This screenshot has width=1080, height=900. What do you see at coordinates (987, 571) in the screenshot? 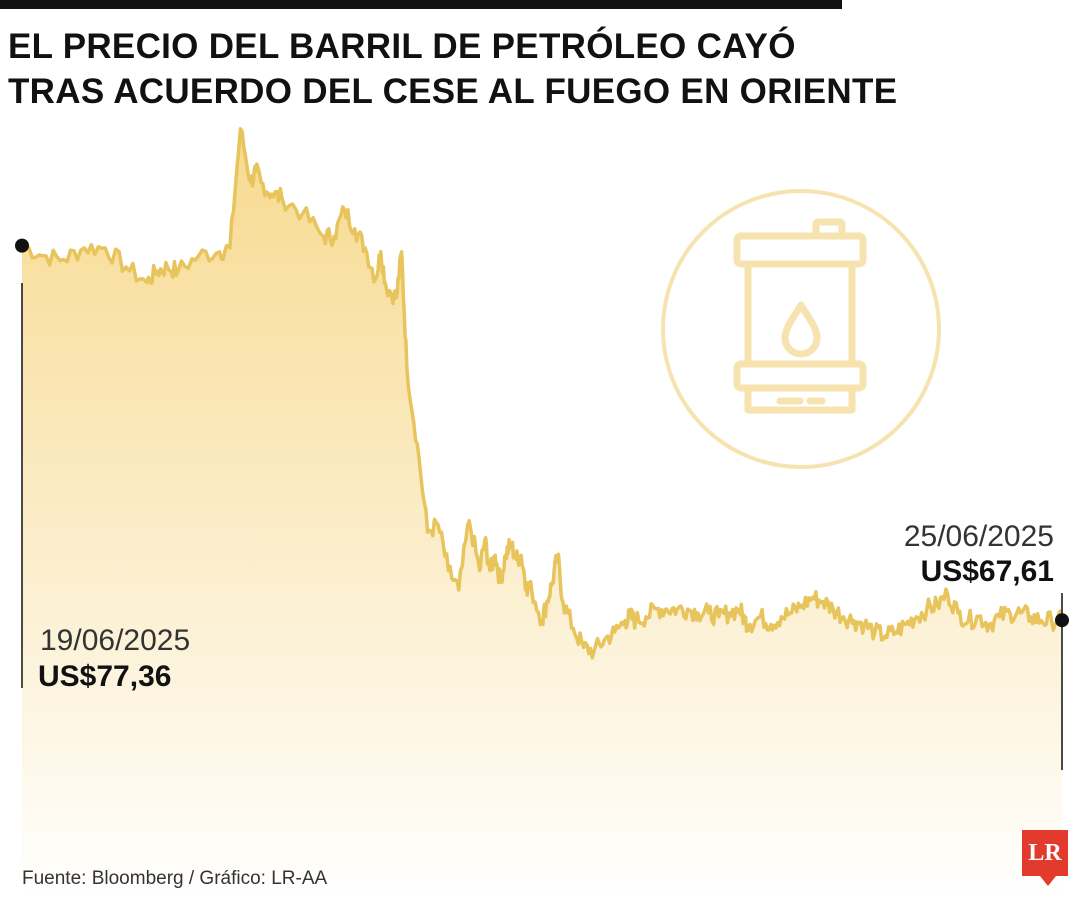
I see `end-price-label: US$67,61` at bounding box center [987, 571].